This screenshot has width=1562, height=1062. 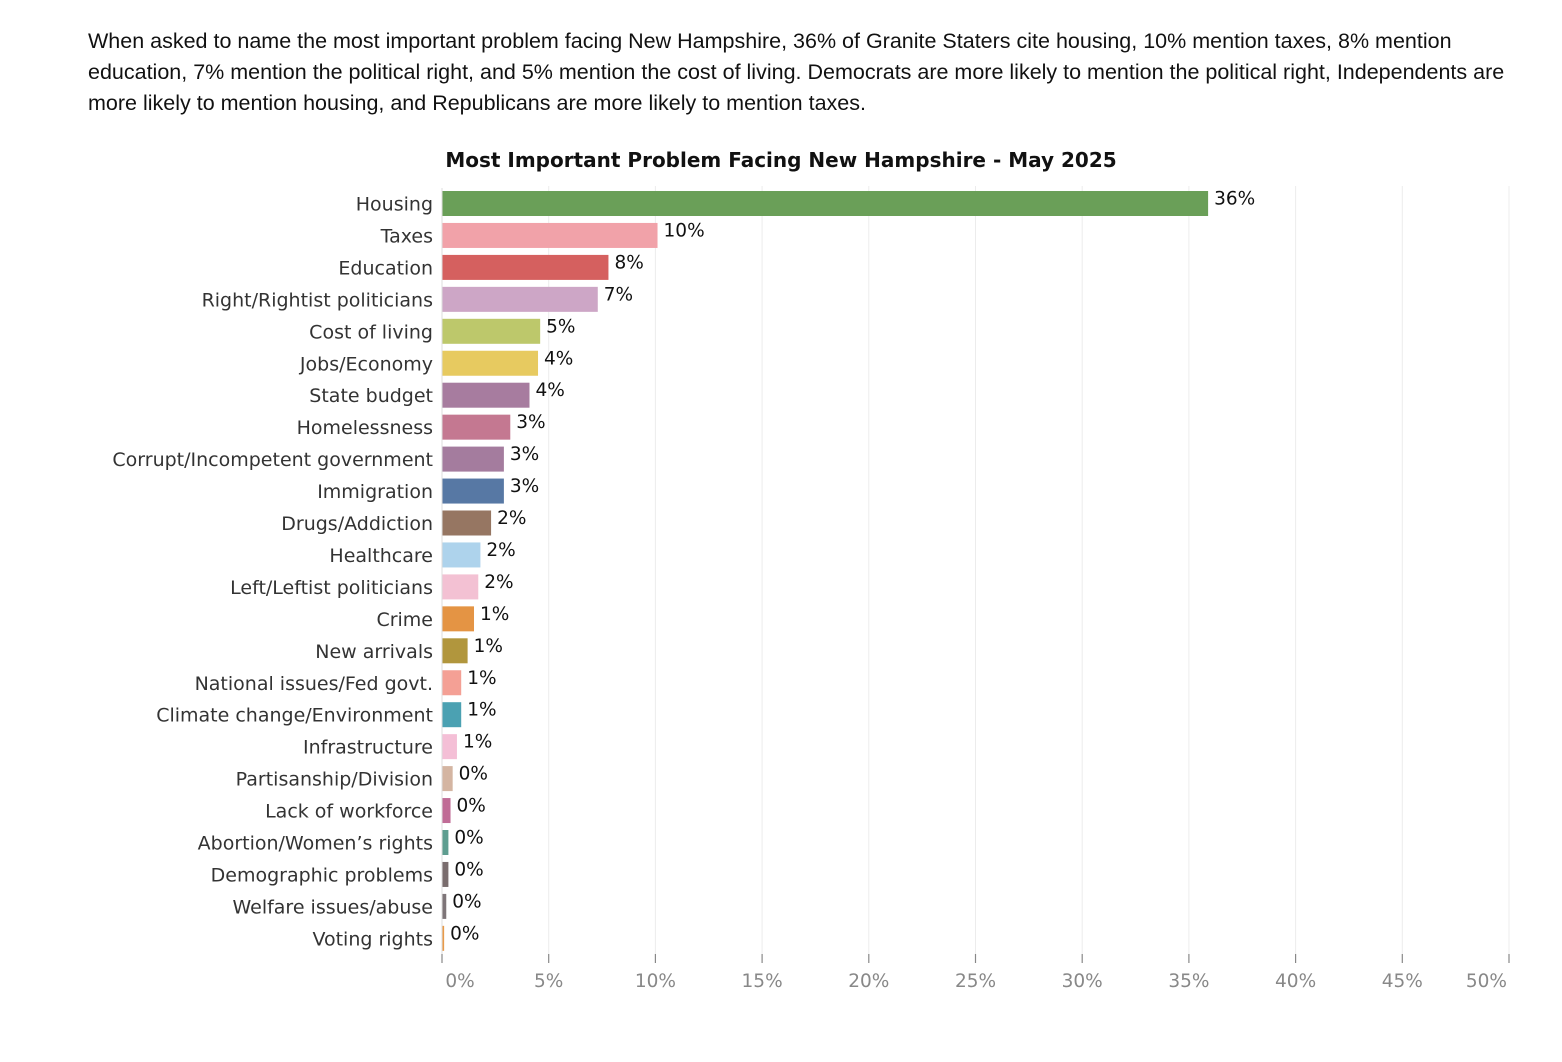 What do you see at coordinates (315, 844) in the screenshot?
I see `category-label: Abortion/Women’s rights` at bounding box center [315, 844].